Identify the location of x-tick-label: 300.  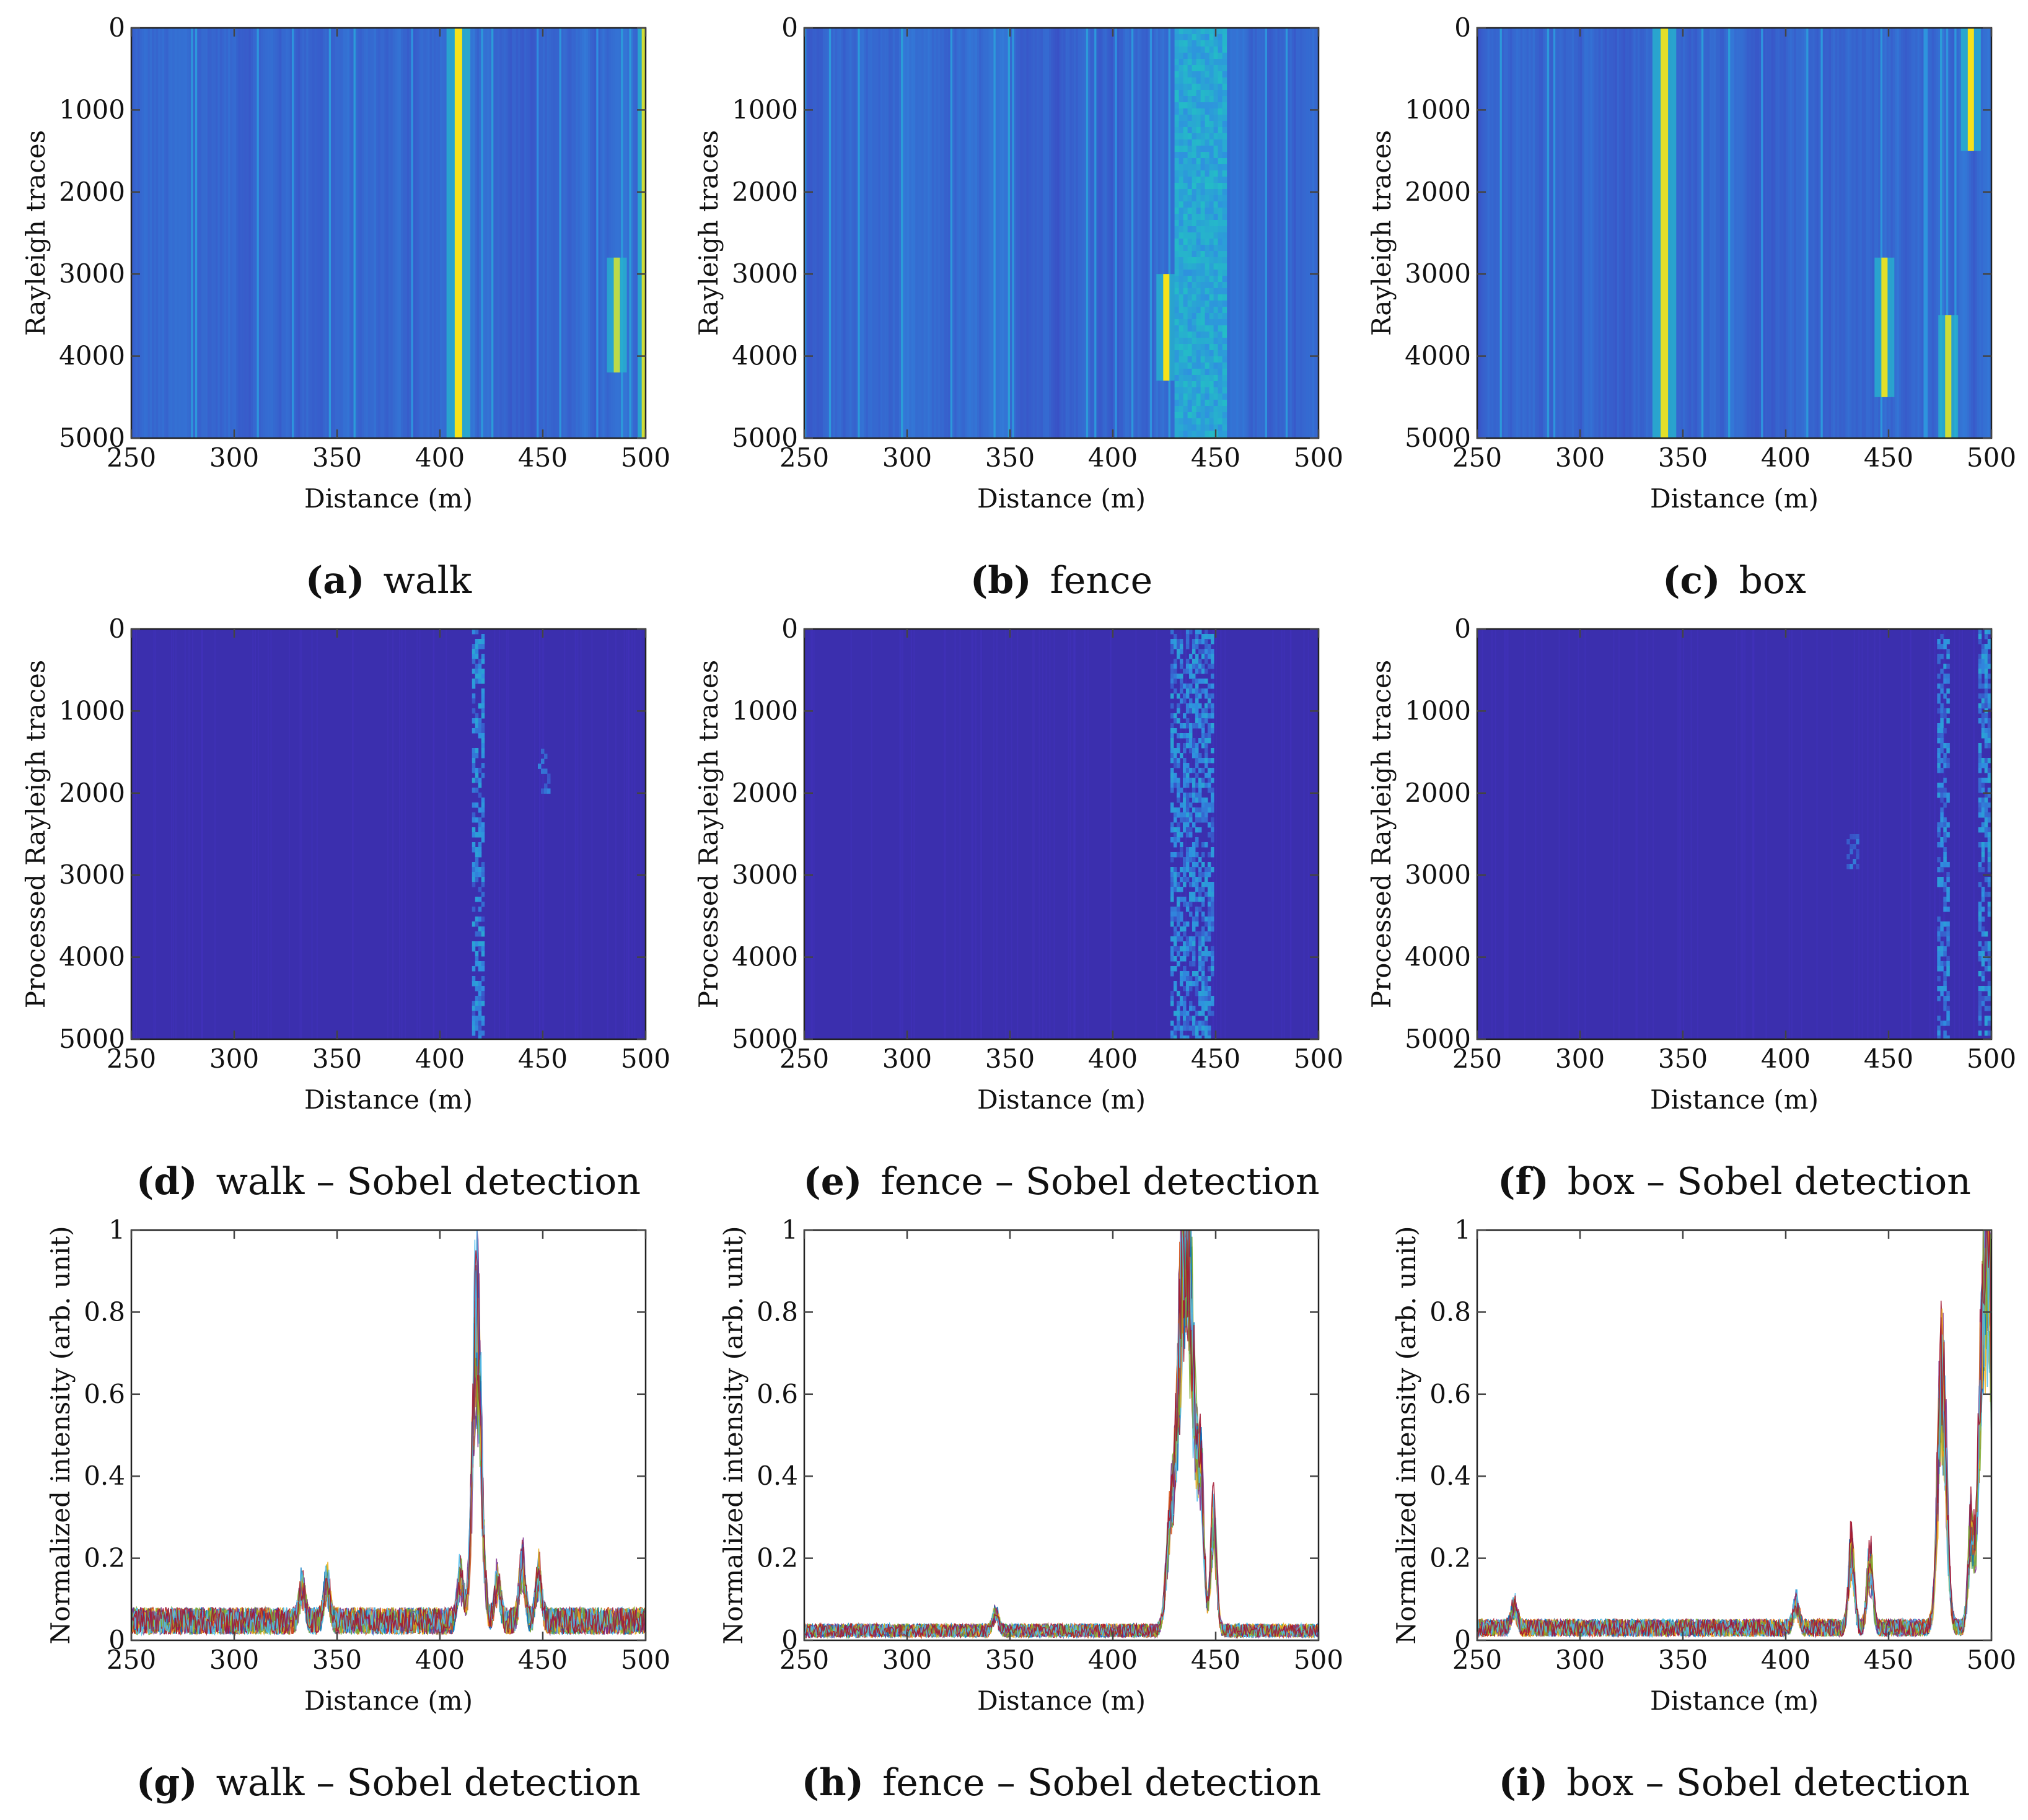
(907, 1660).